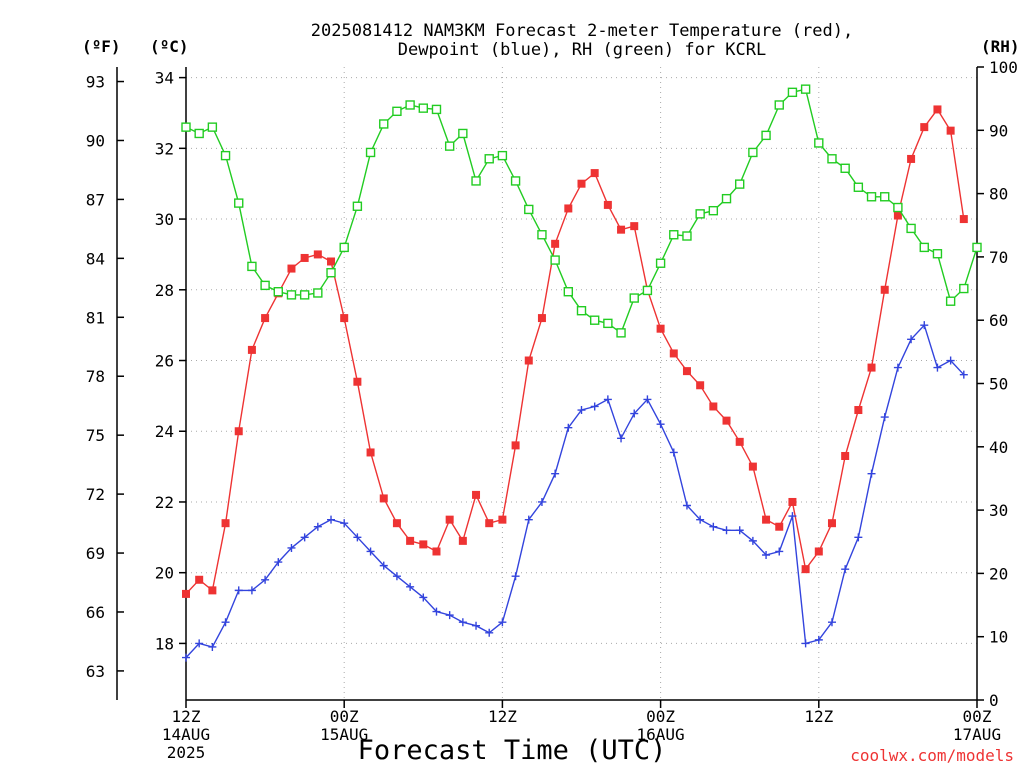  Describe the element at coordinates (95, 376) in the screenshot. I see `fahrenheit-tick-label: 78` at that location.